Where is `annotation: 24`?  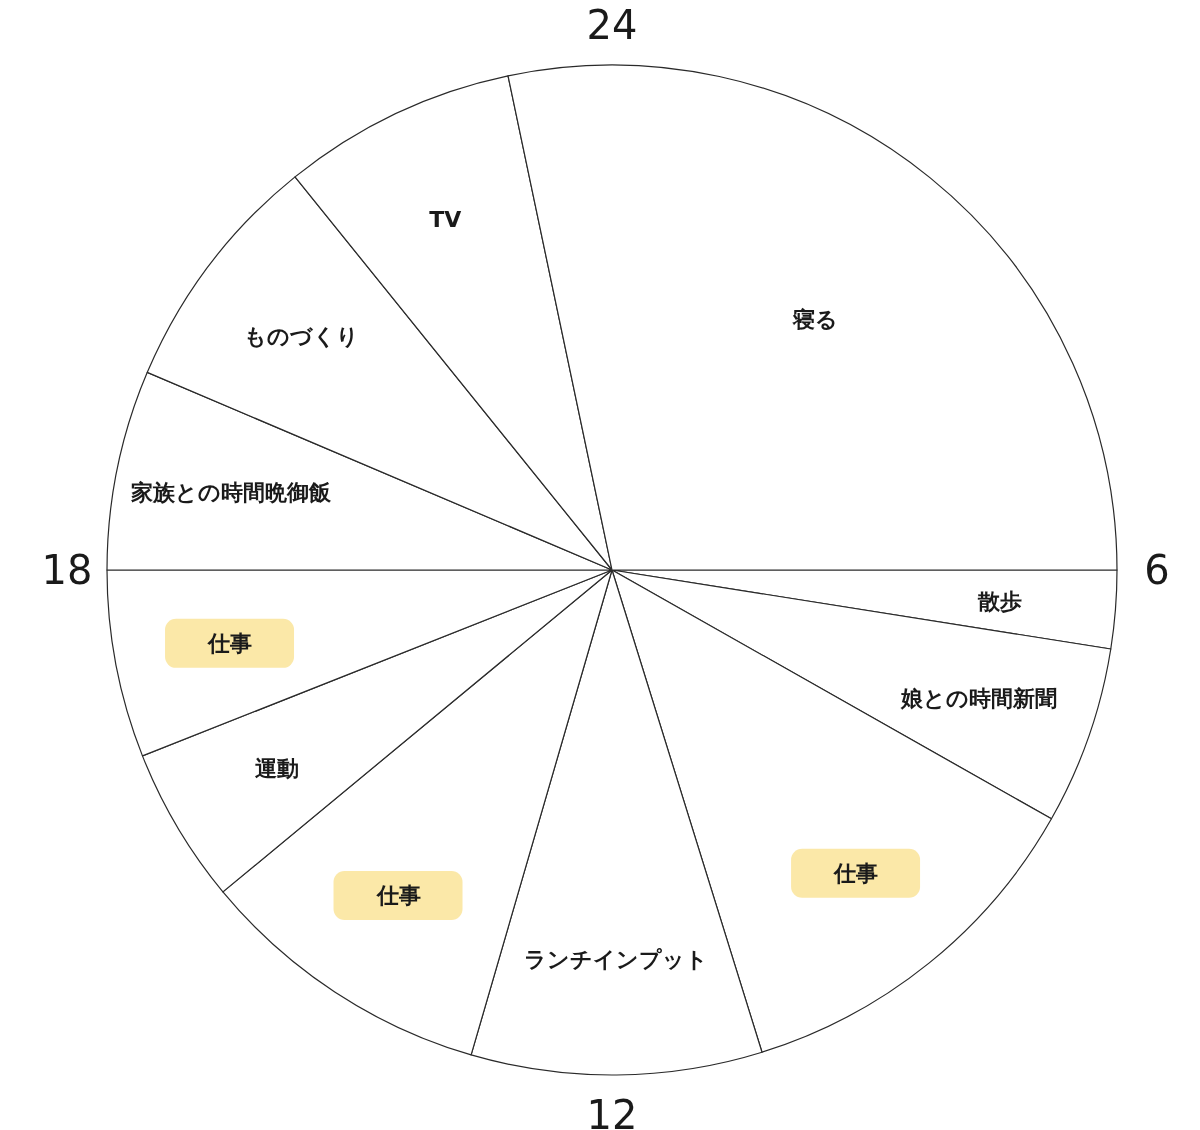
annotation: 24 is located at coordinates (612, 25).